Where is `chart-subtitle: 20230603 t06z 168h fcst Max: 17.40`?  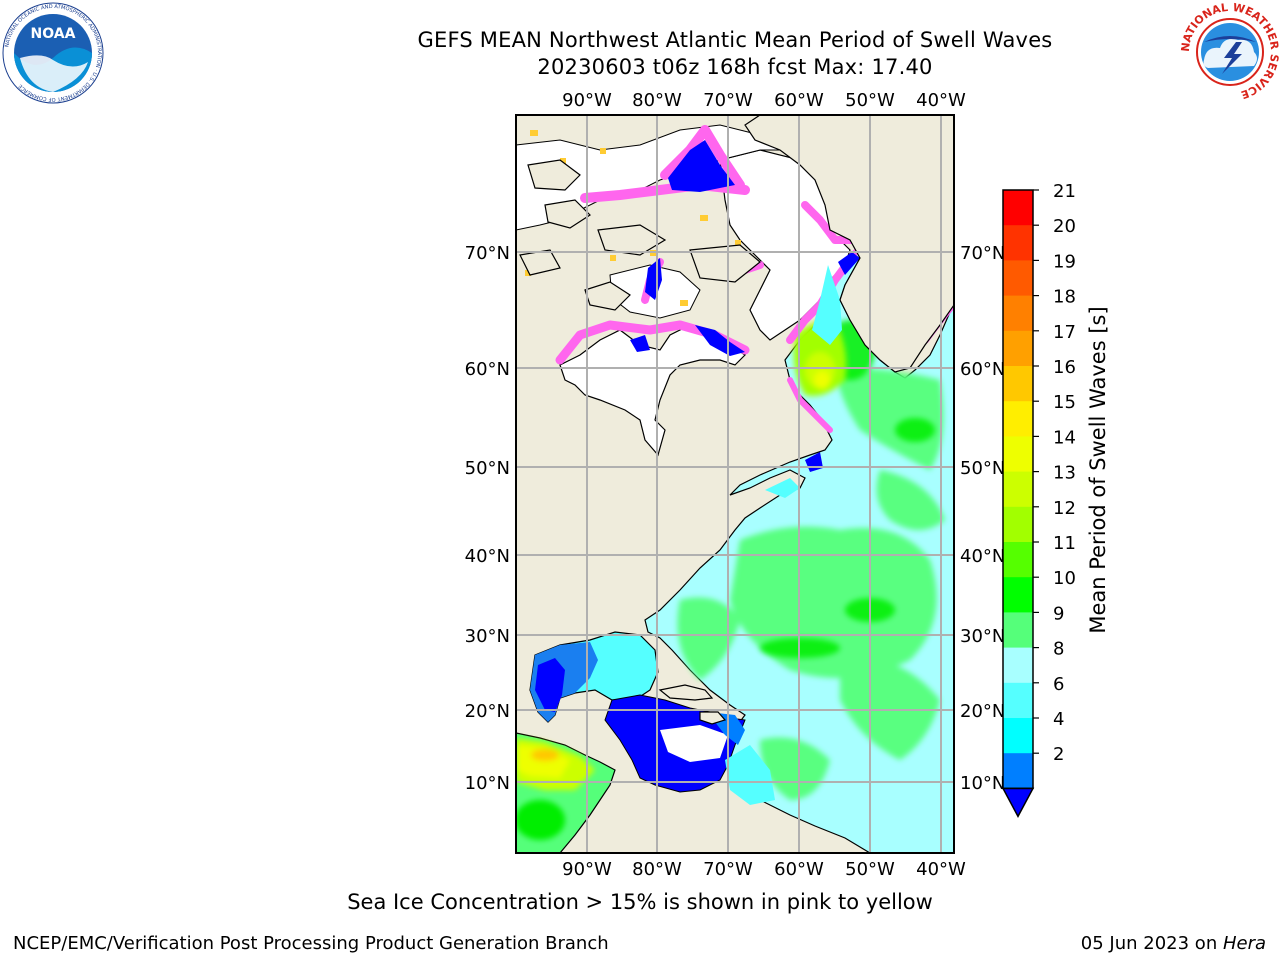 chart-subtitle: 20230603 t06z 168h fcst Max: 17.40 is located at coordinates (735, 67).